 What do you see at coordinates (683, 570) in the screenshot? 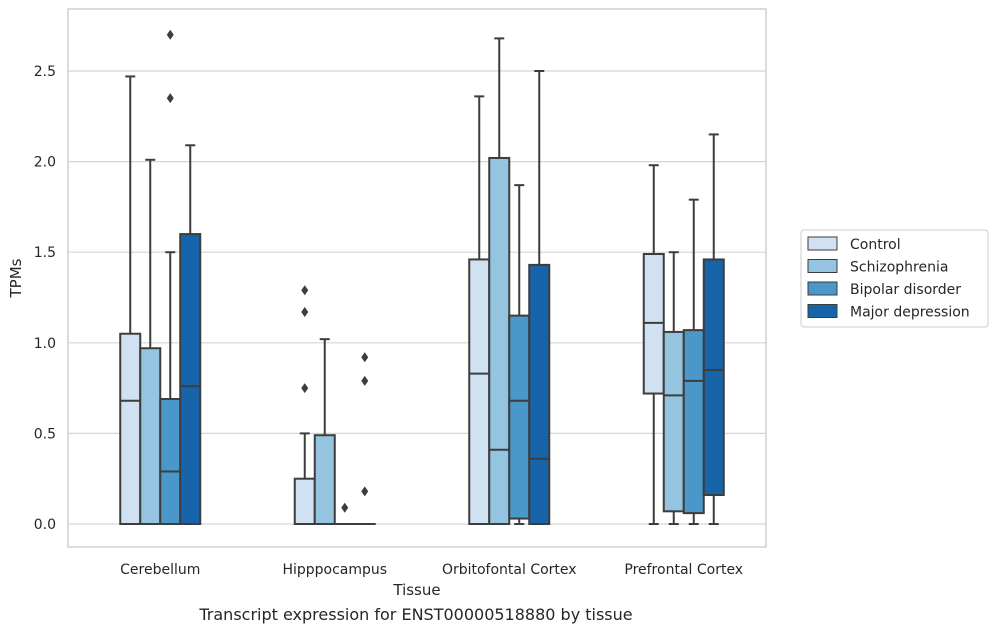
I see `x-tick-label: Prefrontal Cortex` at bounding box center [683, 570].